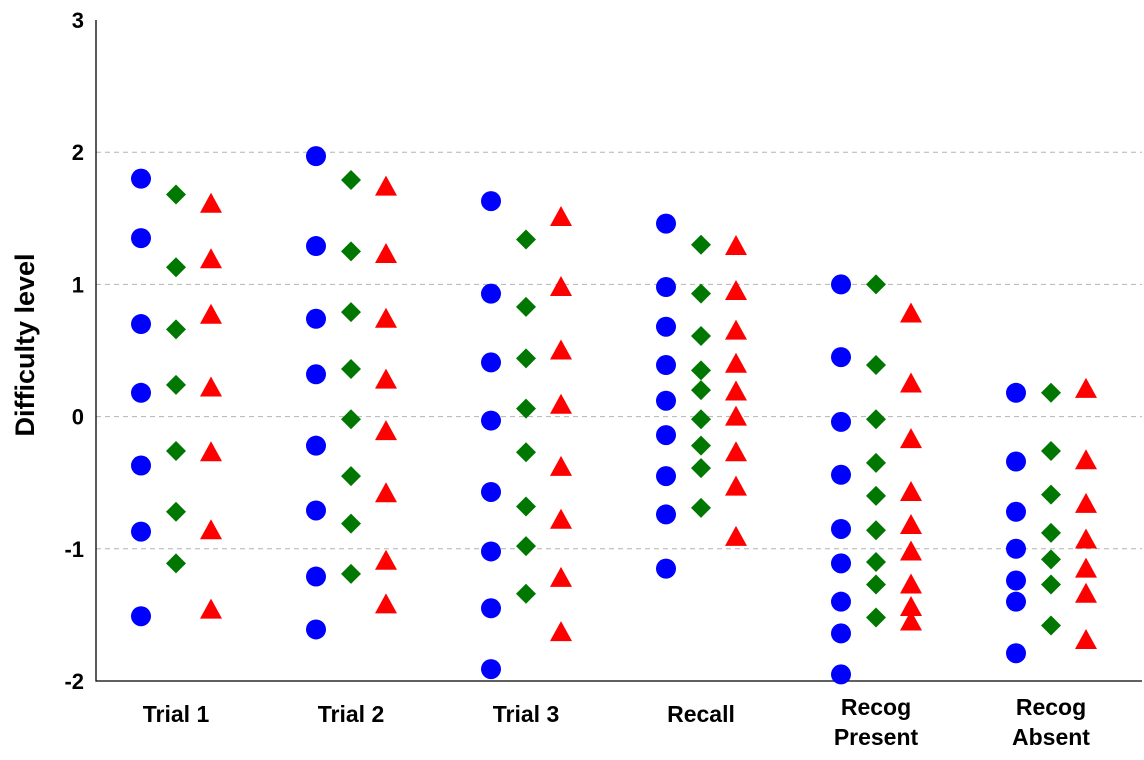  What do you see at coordinates (74, 681) in the screenshot?
I see `y-tick-label: -2` at bounding box center [74, 681].